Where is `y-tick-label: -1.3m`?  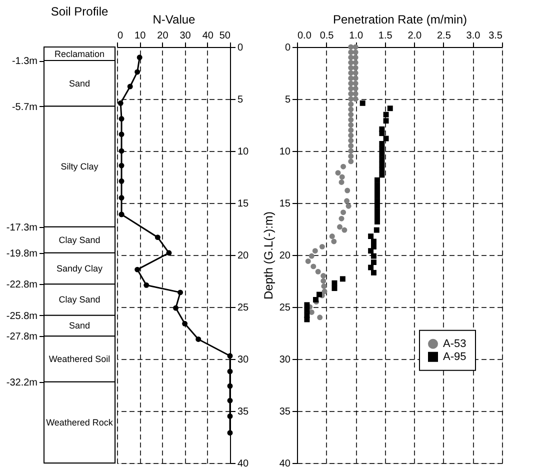 y-tick-label: -1.3m is located at coordinates (25, 62).